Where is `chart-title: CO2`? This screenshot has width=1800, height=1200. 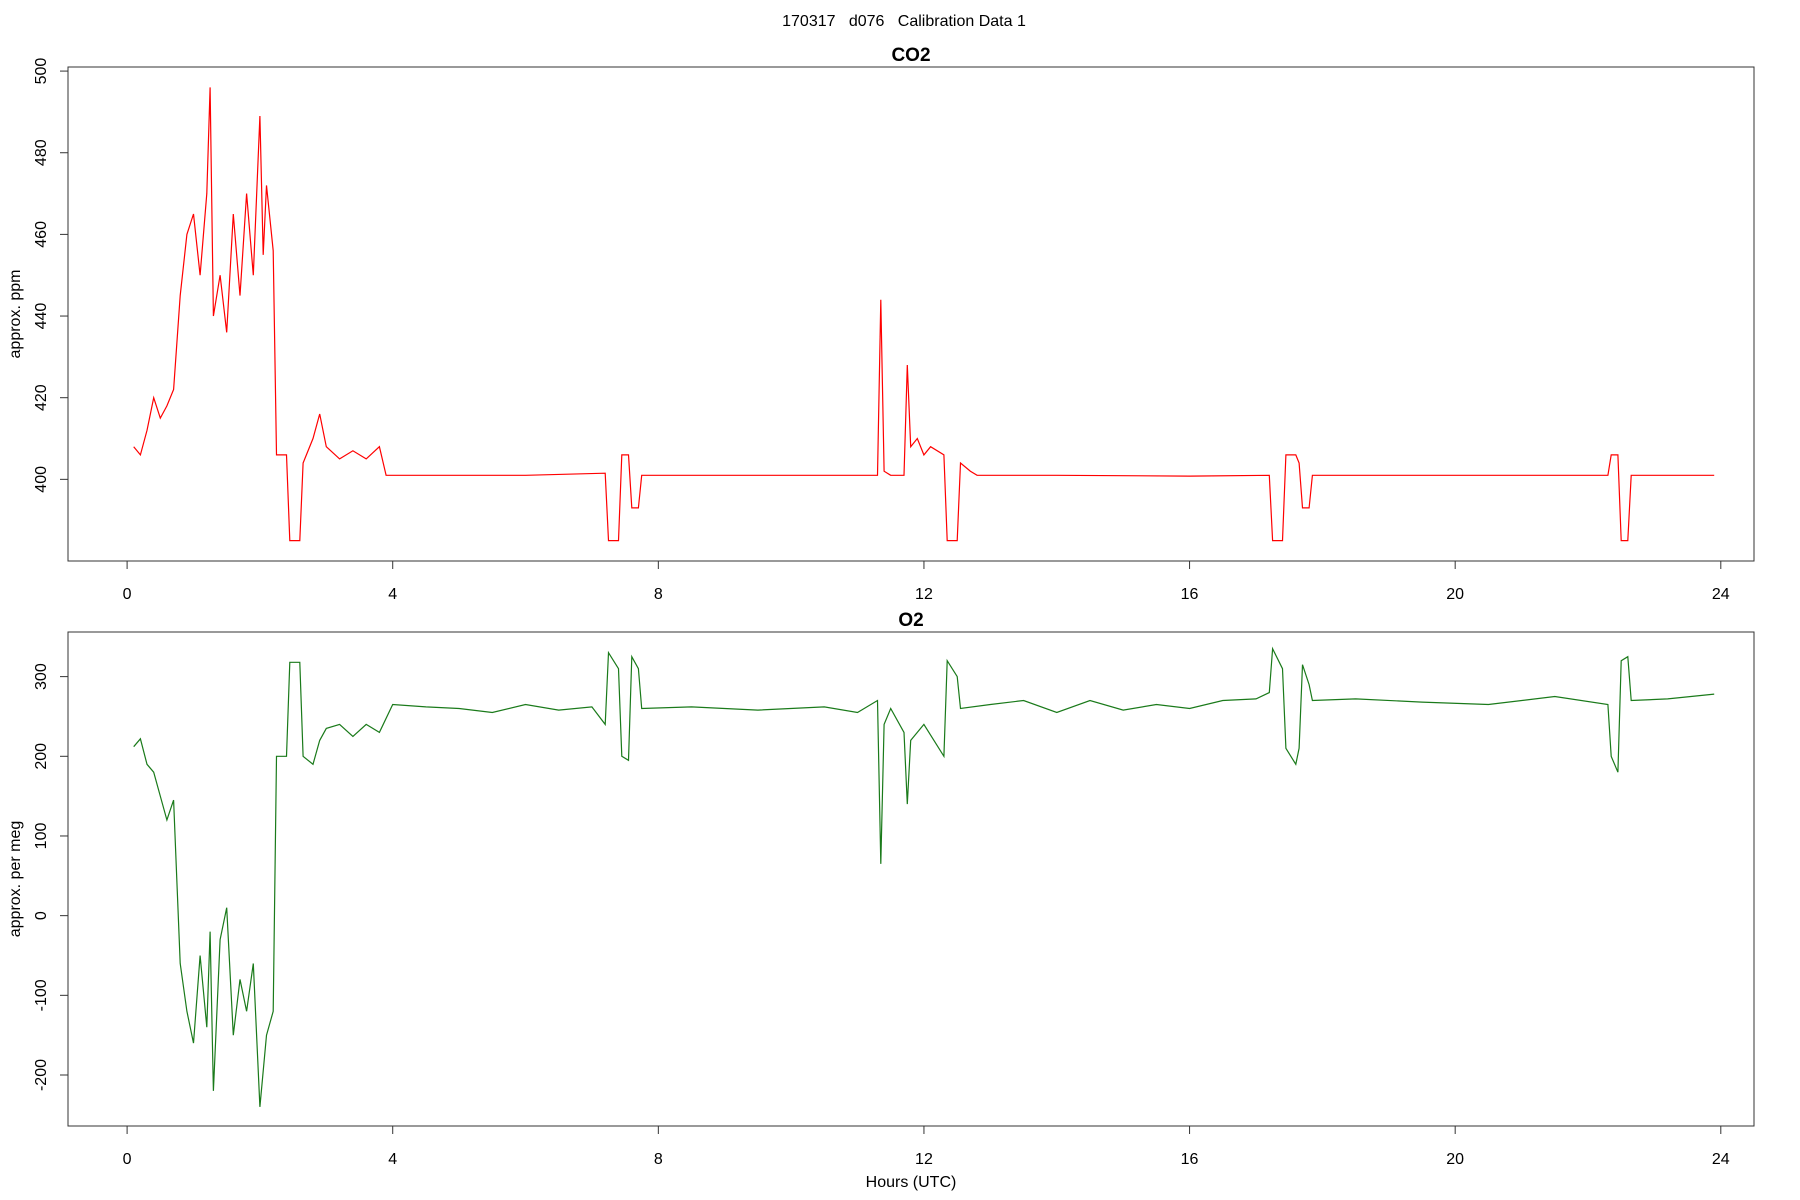
chart-title: CO2 is located at coordinates (910, 55).